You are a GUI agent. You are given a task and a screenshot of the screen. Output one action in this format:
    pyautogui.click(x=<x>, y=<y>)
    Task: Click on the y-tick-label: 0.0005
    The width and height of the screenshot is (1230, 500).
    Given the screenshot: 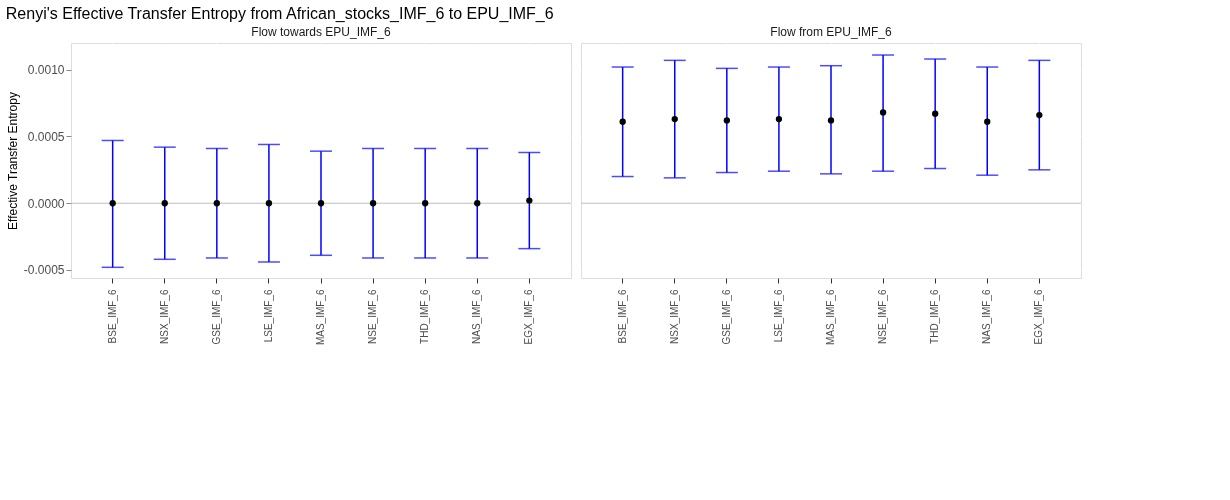 What is the action you would take?
    pyautogui.click(x=46, y=136)
    